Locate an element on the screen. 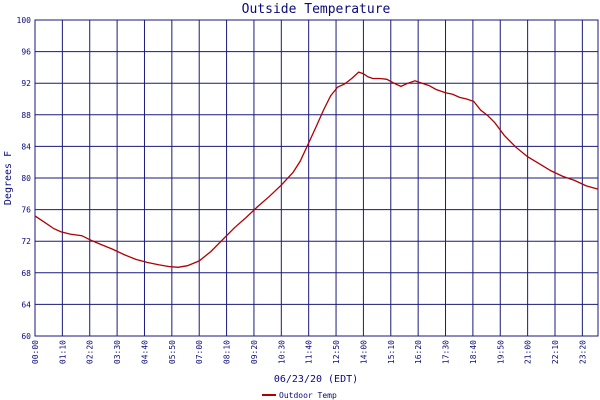  y-tick-labels: 100 96 92 88 84 80 76 72 68 64 60 is located at coordinates (24, 178).